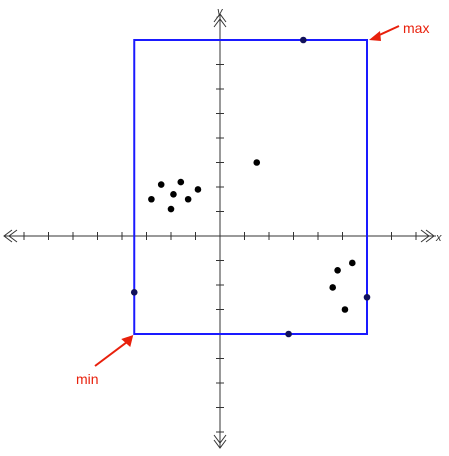  Describe the element at coordinates (416, 28) in the screenshot. I see `max-label: max` at that location.